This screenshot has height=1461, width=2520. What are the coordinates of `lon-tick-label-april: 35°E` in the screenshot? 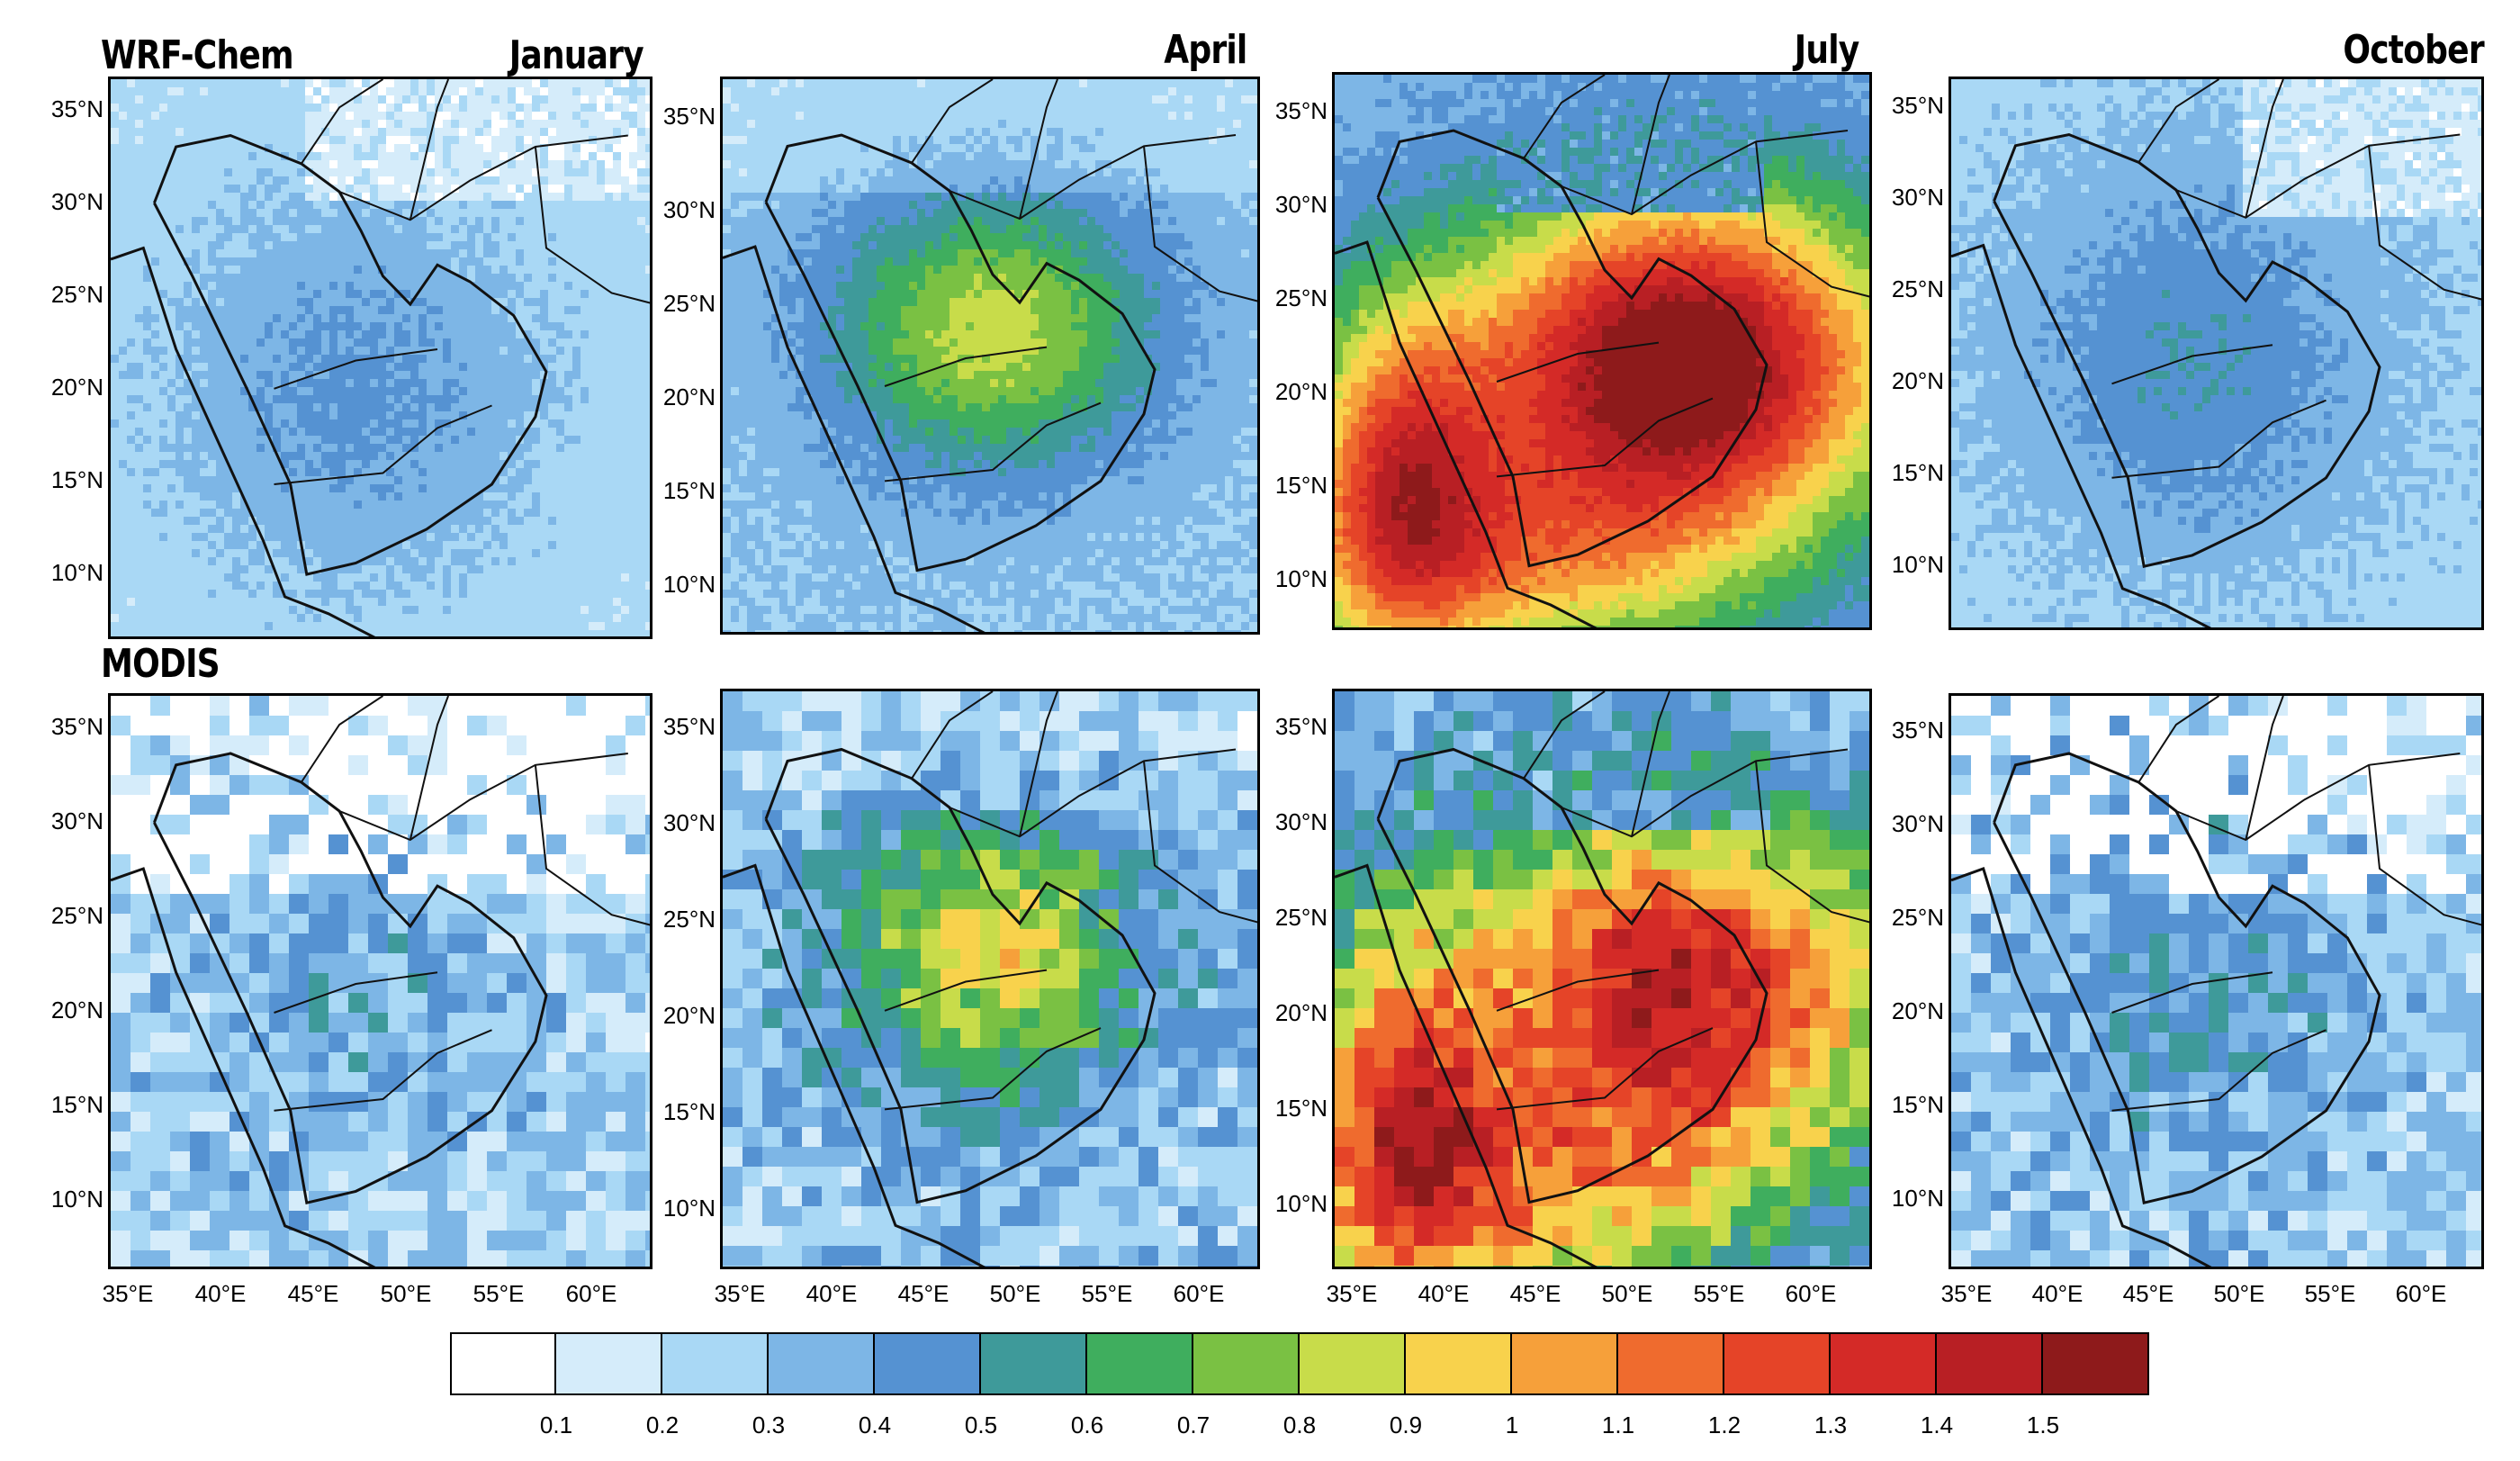 It's located at (740, 1294).